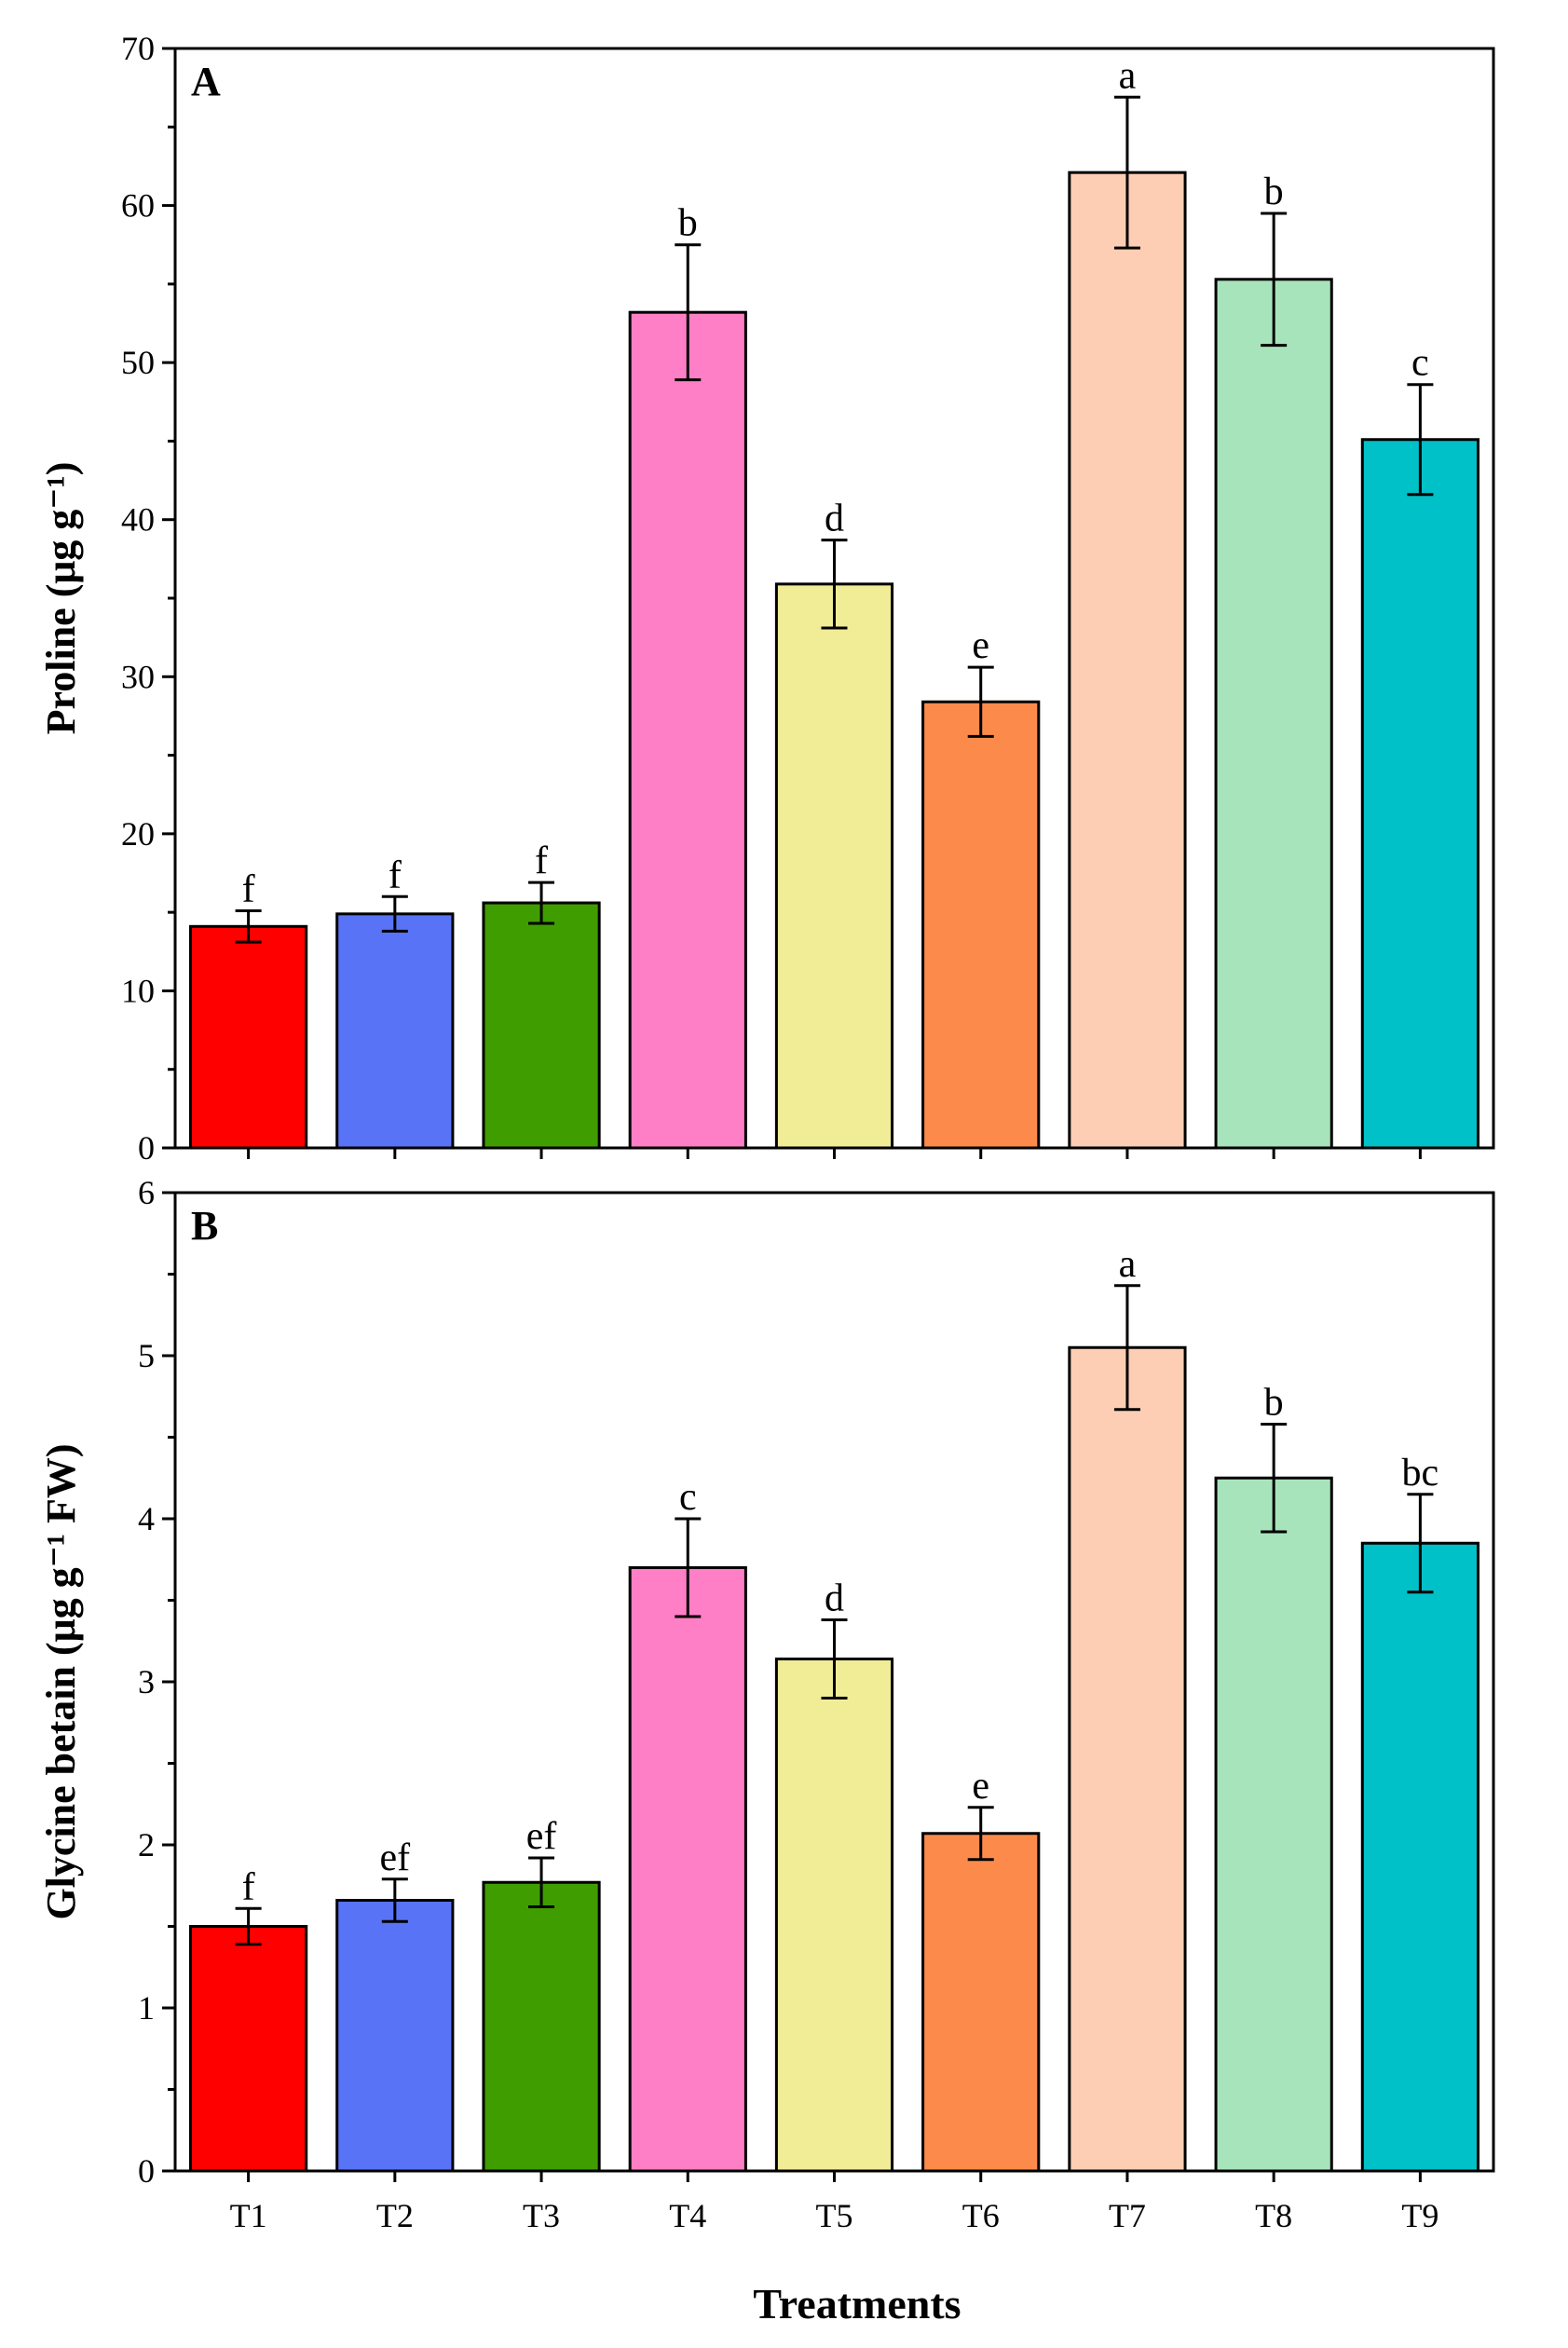  Describe the element at coordinates (1127, 660) in the screenshot. I see `panel-a-bar-t7` at that location.